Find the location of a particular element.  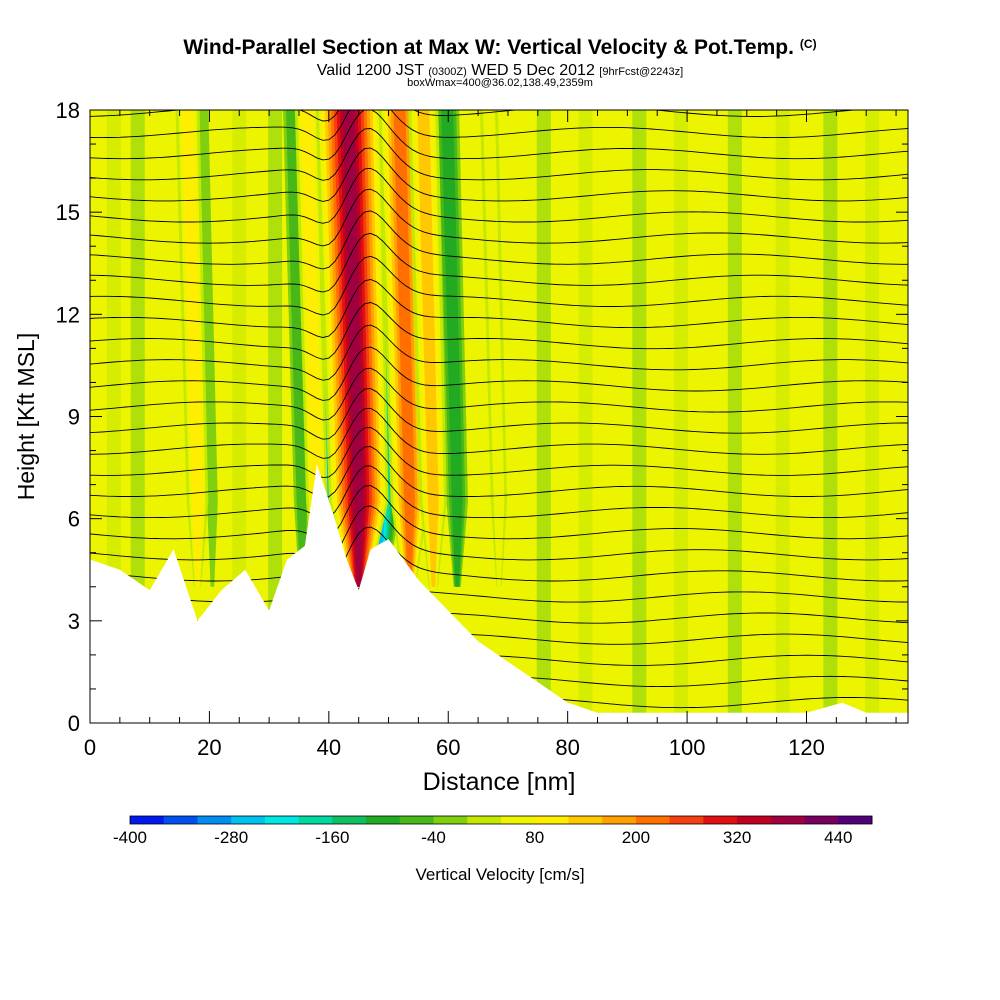

y-tick-label: 18 is located at coordinates (68, 110).